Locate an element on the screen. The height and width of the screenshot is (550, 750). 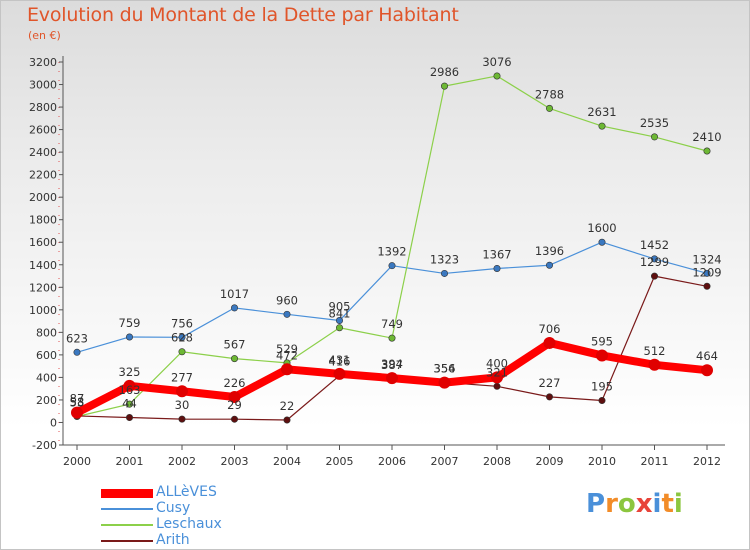
data-label: 163 is located at coordinates (130, 390).